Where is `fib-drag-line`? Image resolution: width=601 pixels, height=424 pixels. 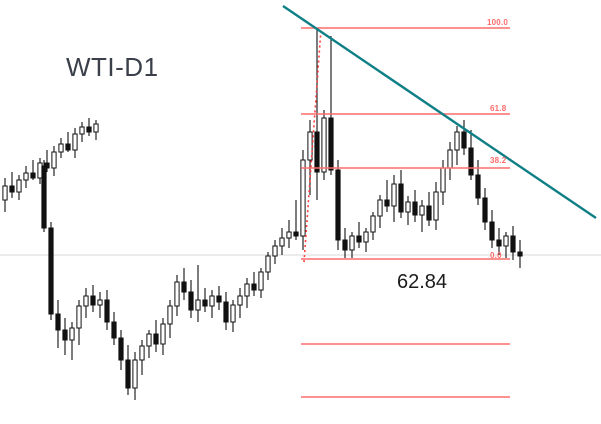 fib-drag-line is located at coordinates (312, 145).